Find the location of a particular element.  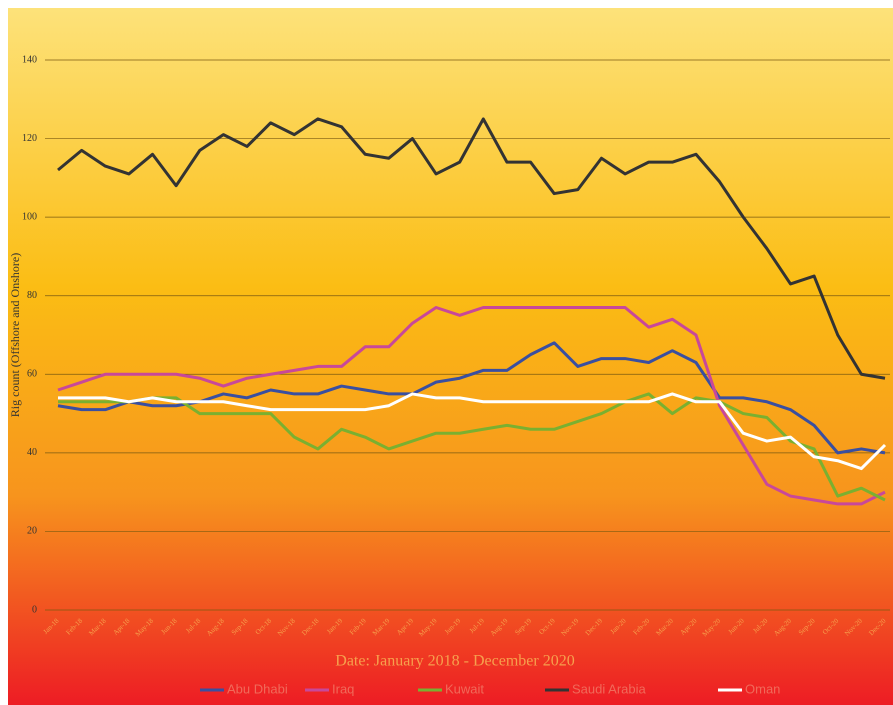

x-axis-title: Date: January 2018 - December 2020 is located at coordinates (454, 661).